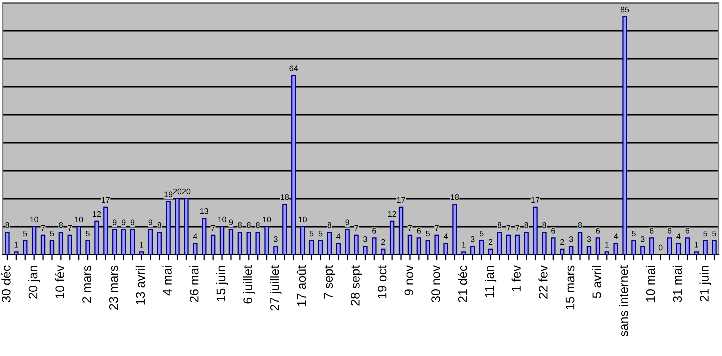 Image resolution: width=722 pixels, height=356 pixels. I want to click on x-tick-label: sans internet, so click(623, 301).